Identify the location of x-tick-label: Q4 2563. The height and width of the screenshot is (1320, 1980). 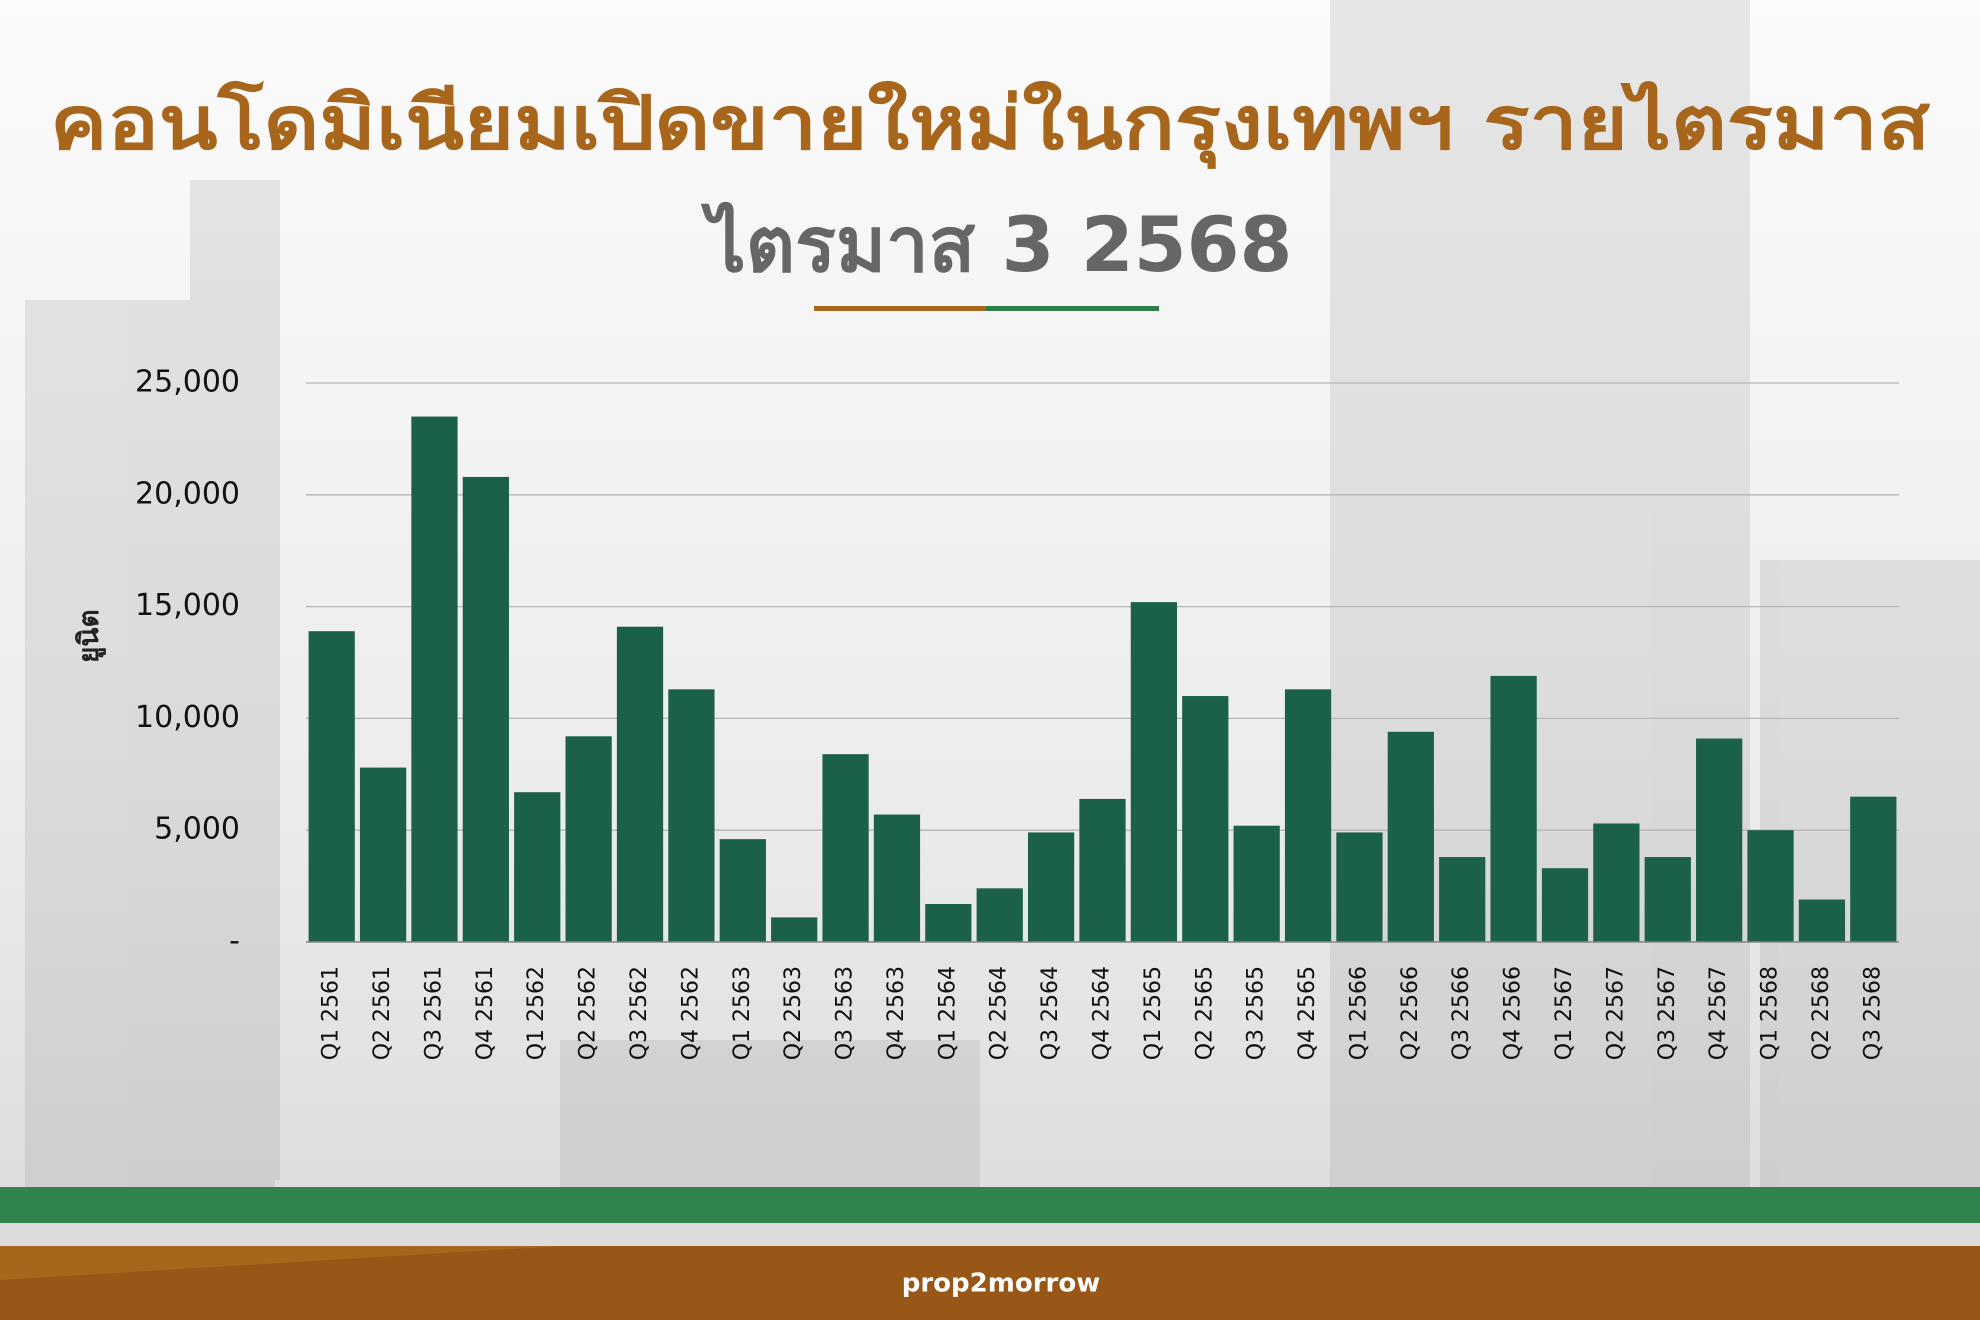
(896, 1013).